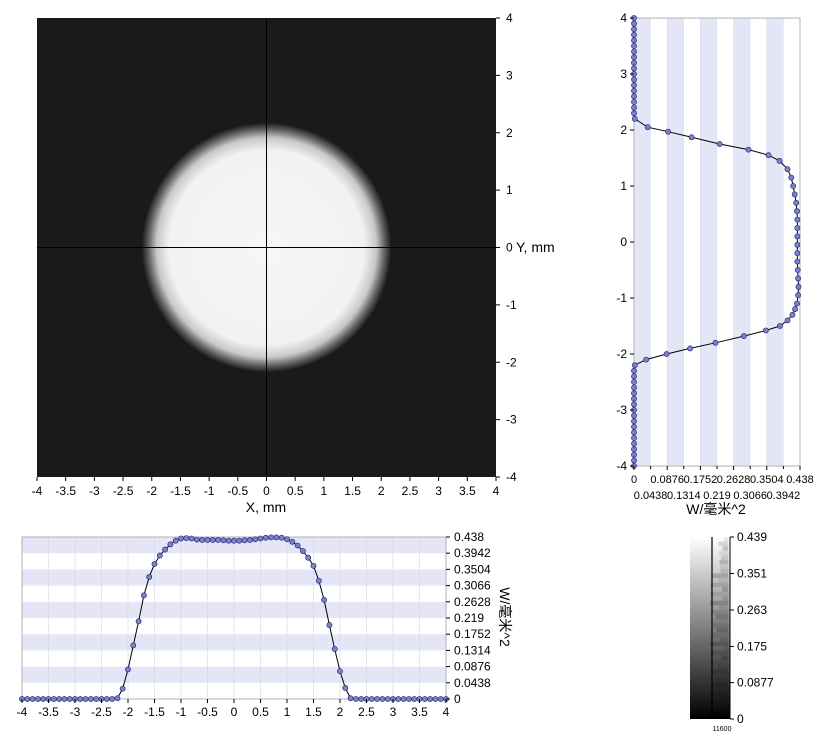  I want to click on map-x-tick-label: 3.5, so click(467, 491).